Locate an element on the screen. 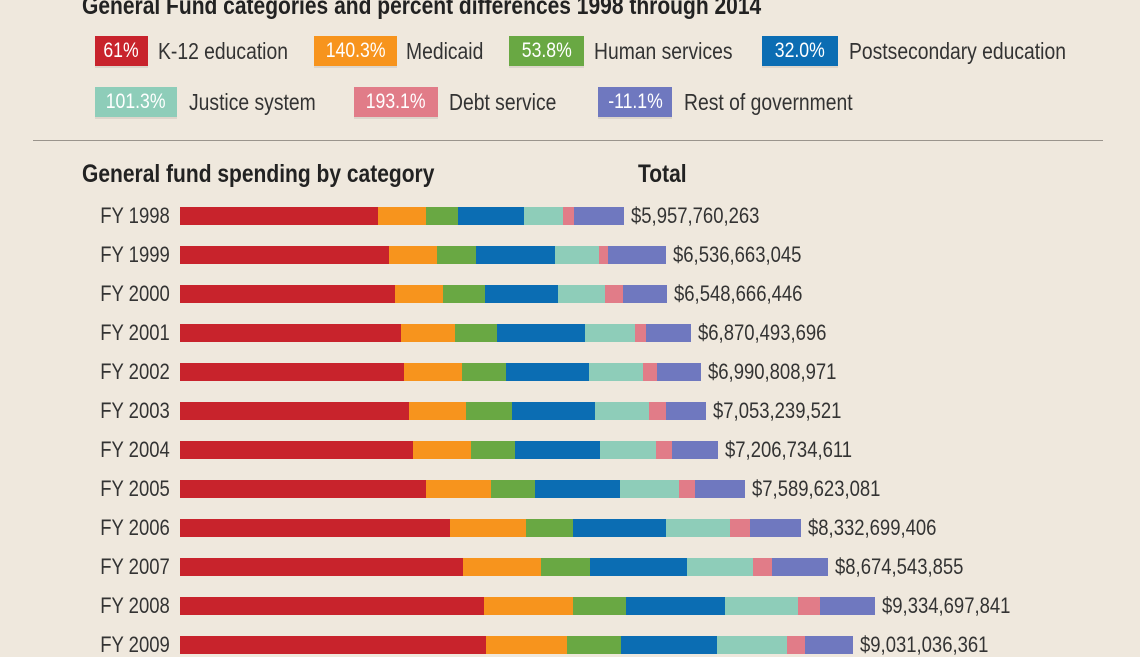  category-label: FY 2003 is located at coordinates (135, 410).